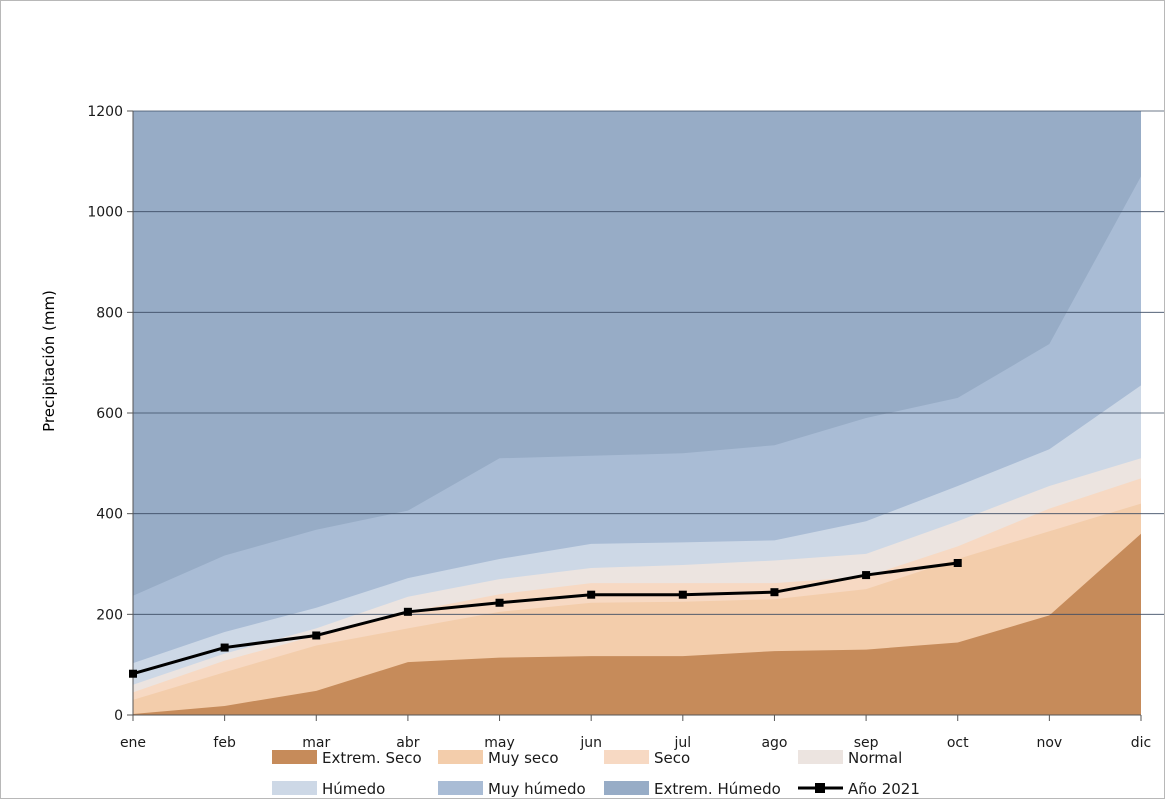 The image size is (1165, 803). What do you see at coordinates (499, 743) in the screenshot?
I see `x-tick-label-may: may` at bounding box center [499, 743].